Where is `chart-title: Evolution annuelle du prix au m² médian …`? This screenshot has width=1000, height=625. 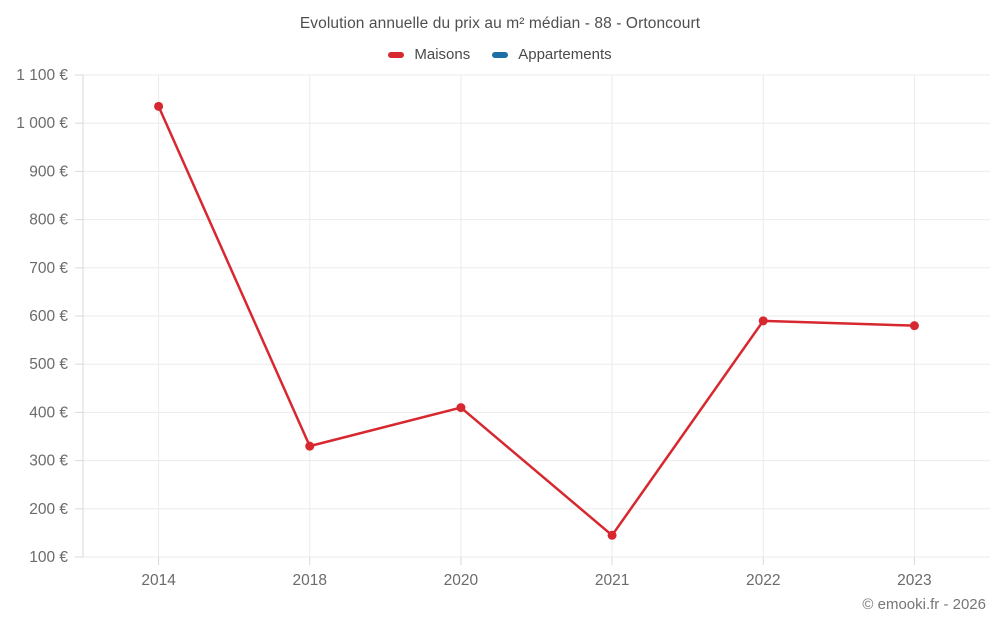
chart-title: Evolution annuelle du prix au m² médian … is located at coordinates (500, 23).